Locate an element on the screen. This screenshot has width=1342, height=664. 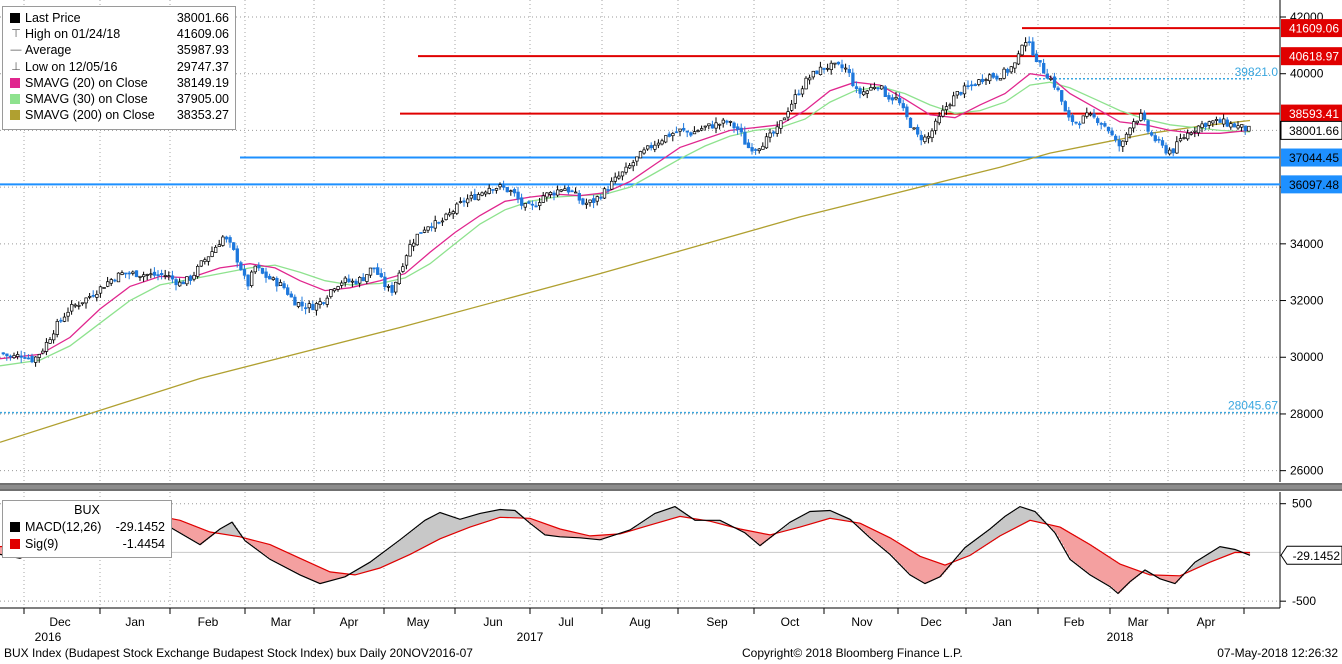
signal-legend-label: Sig(9) is located at coordinates (42, 544).